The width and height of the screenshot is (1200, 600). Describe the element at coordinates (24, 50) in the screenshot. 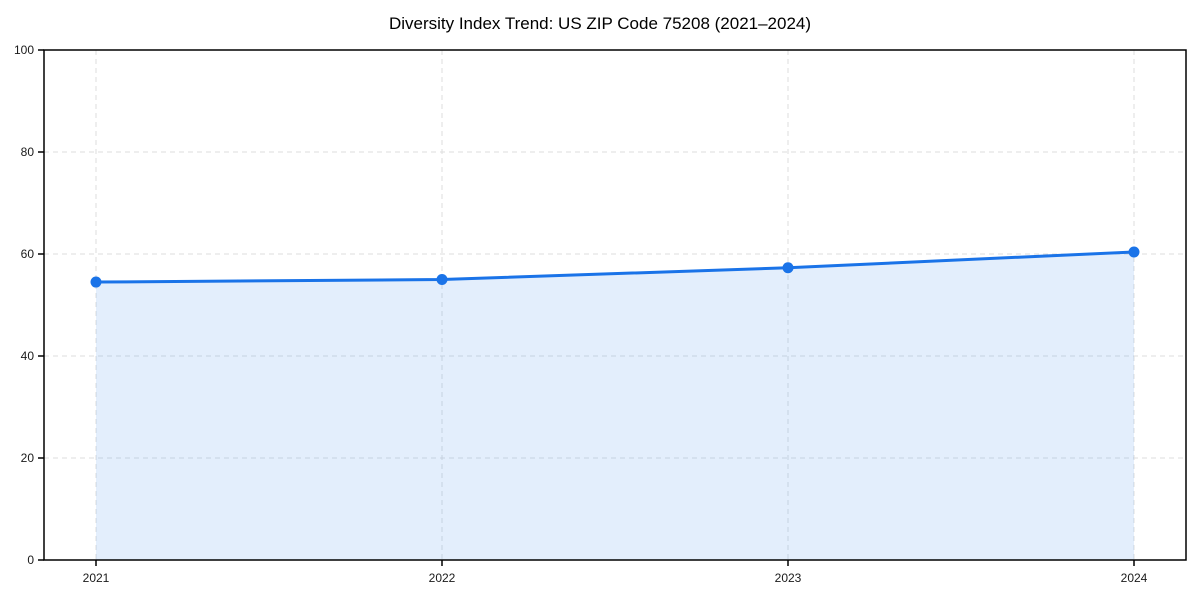

I see `y-axis-tick-label: 100` at that location.